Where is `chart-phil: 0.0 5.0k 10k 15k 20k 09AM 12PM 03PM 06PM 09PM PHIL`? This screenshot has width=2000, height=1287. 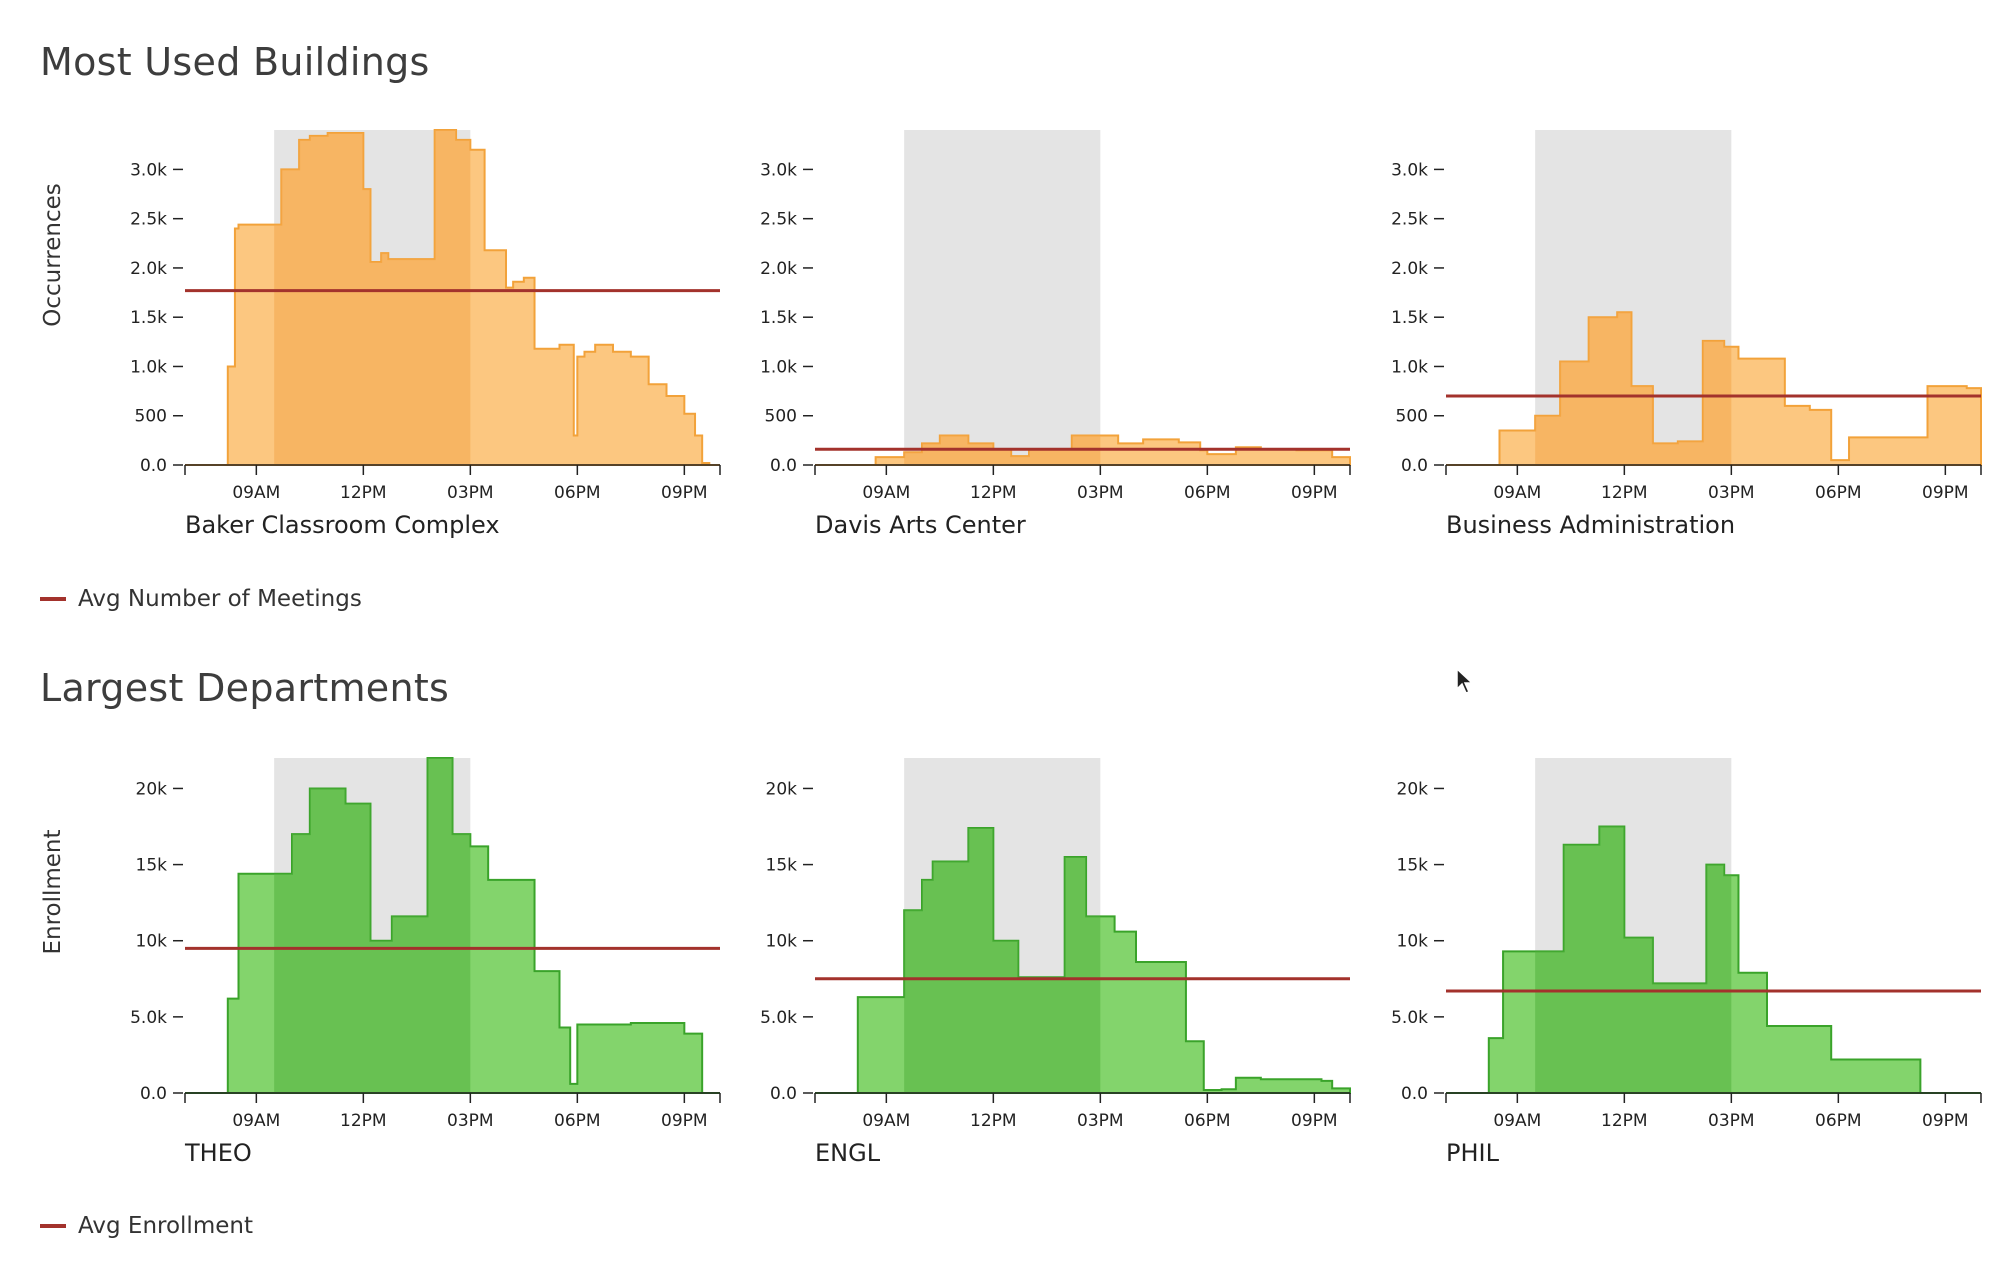
chart-phil: 0.0 5.0k 10k 15k 20k 09AM 12PM 03PM 06PM 09PM PHIL is located at coordinates (1686, 962).